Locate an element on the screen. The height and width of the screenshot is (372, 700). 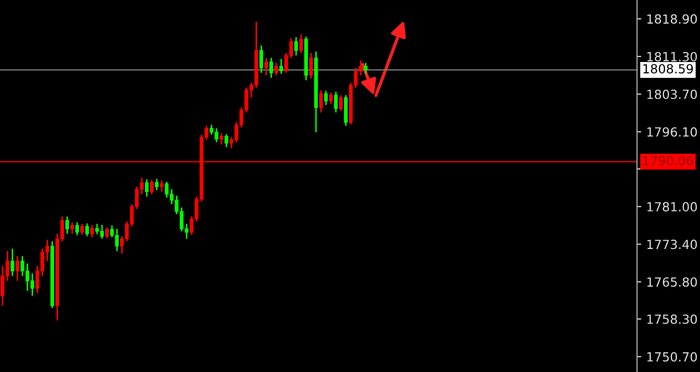
y-tick-label: 1796.10 is located at coordinates (672, 132).